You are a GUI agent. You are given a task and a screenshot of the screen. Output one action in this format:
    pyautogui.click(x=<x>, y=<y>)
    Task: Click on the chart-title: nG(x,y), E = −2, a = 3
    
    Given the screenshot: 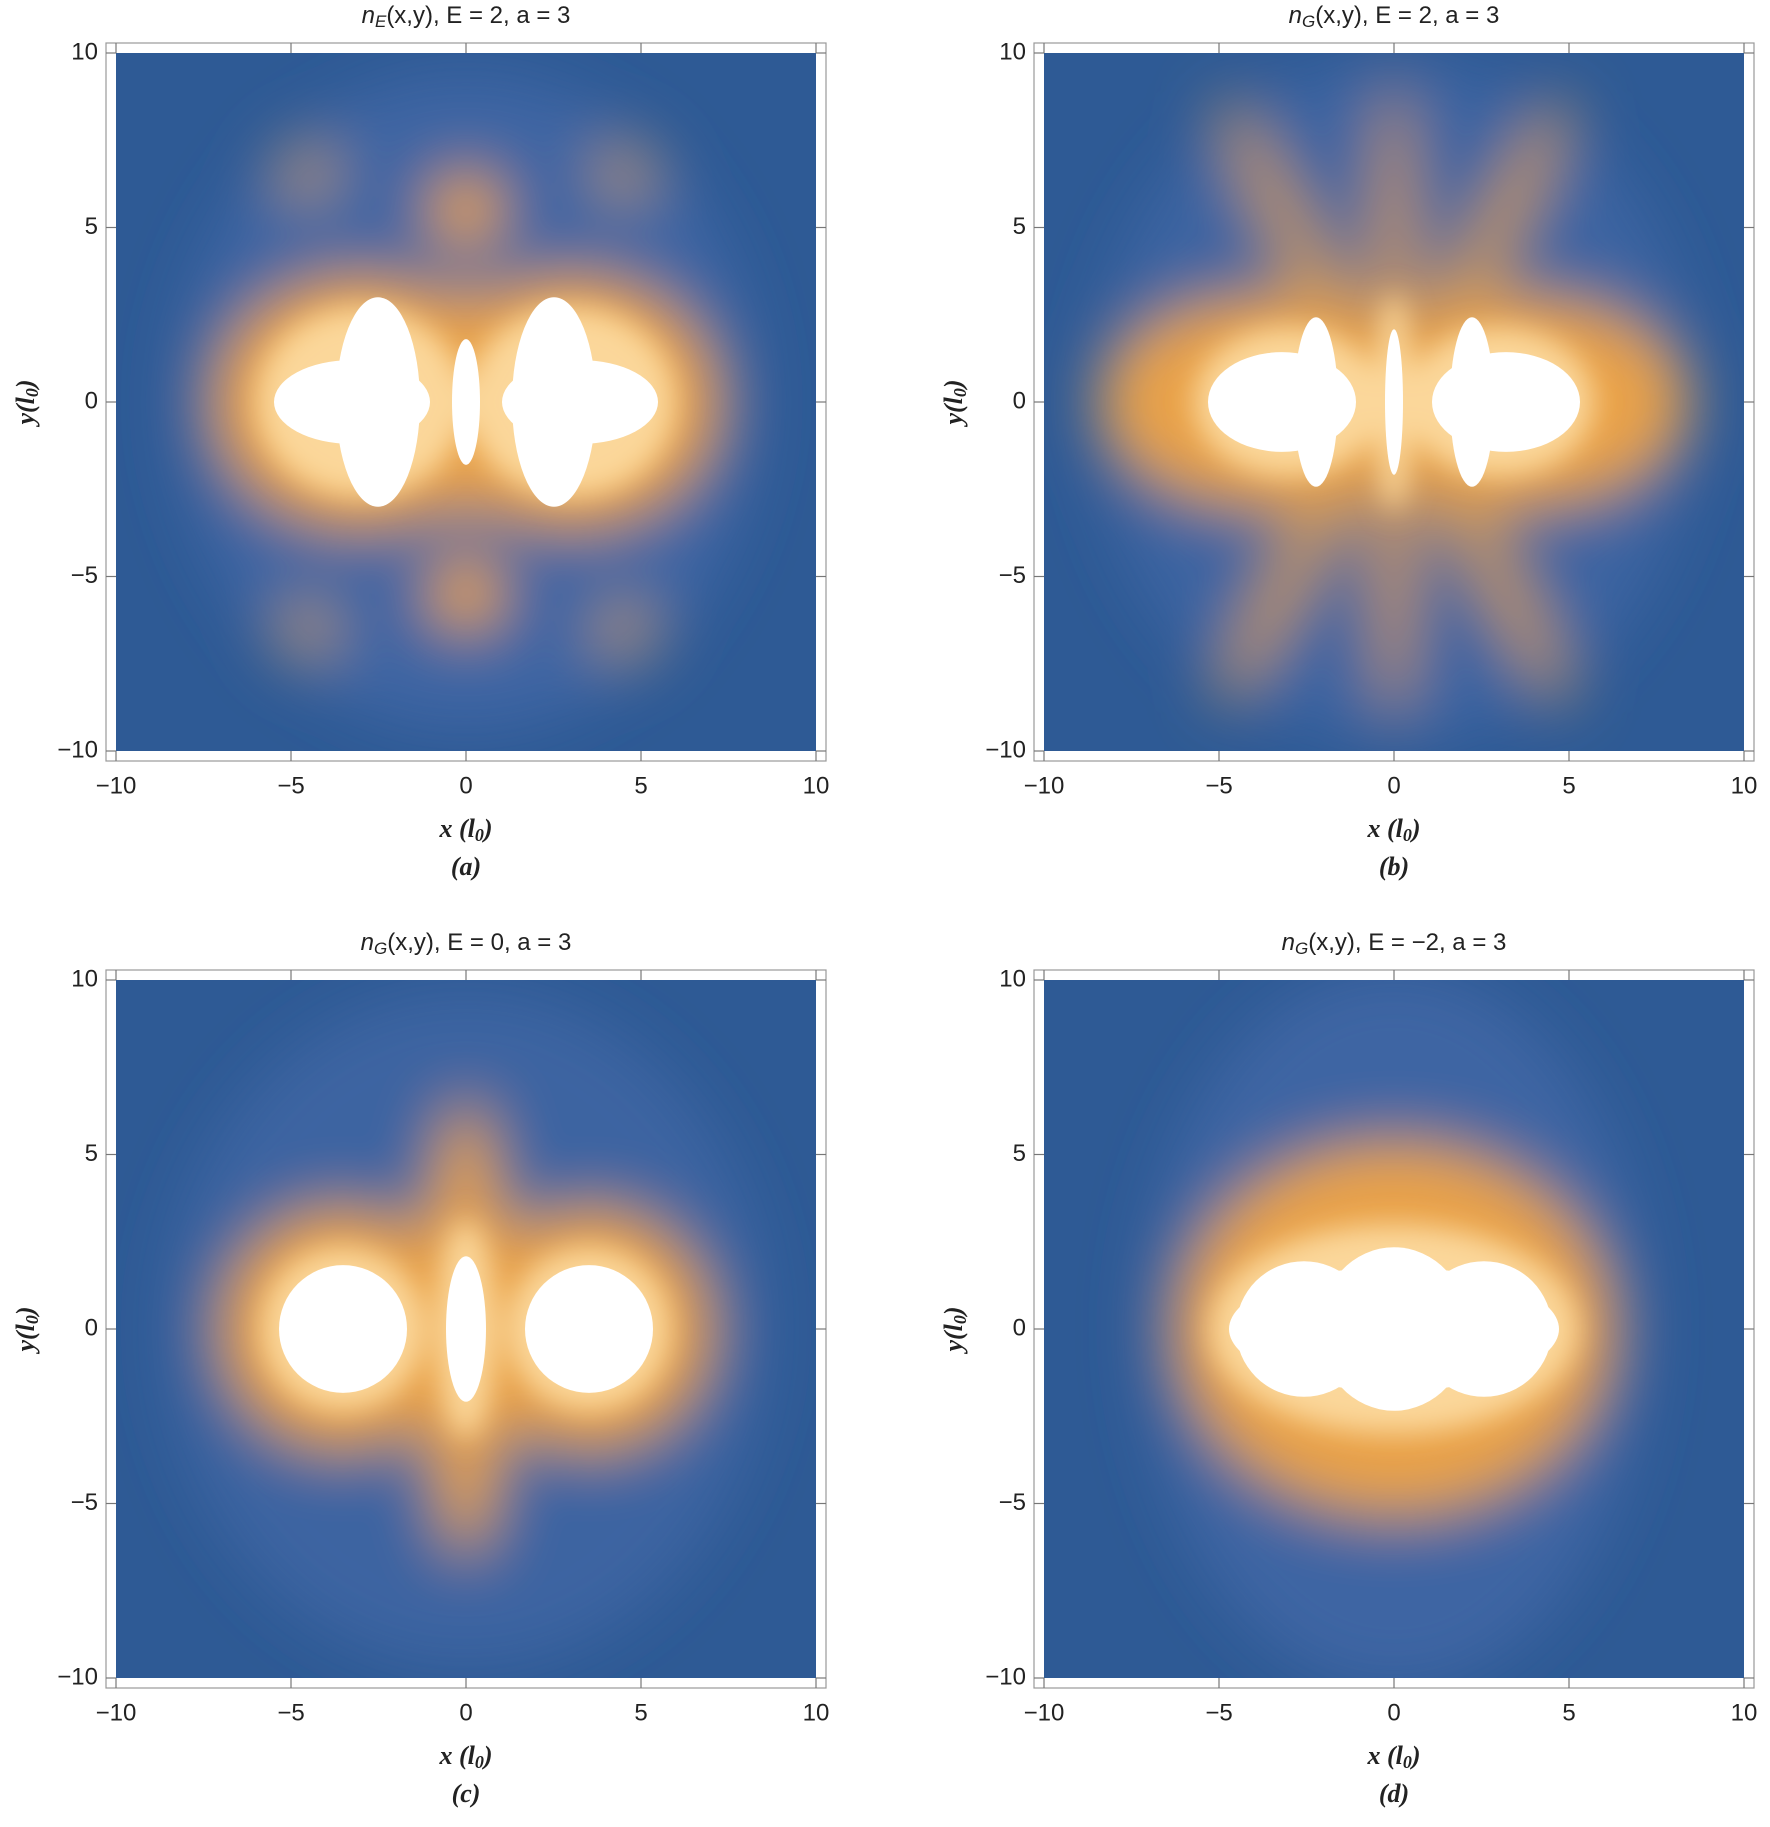 What is the action you would take?
    pyautogui.click(x=1394, y=943)
    